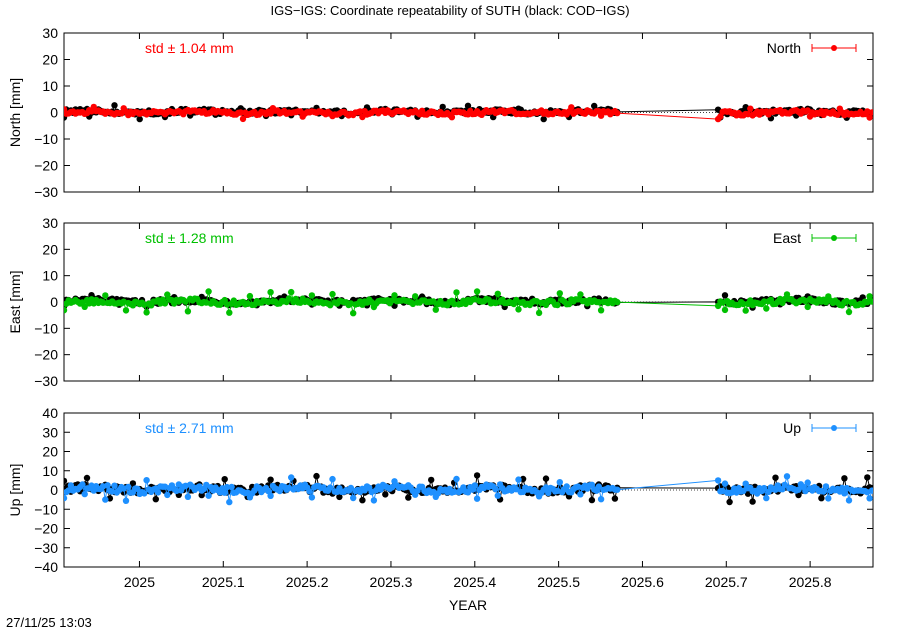  What do you see at coordinates (834, 238) in the screenshot?
I see `legend-marker` at bounding box center [834, 238].